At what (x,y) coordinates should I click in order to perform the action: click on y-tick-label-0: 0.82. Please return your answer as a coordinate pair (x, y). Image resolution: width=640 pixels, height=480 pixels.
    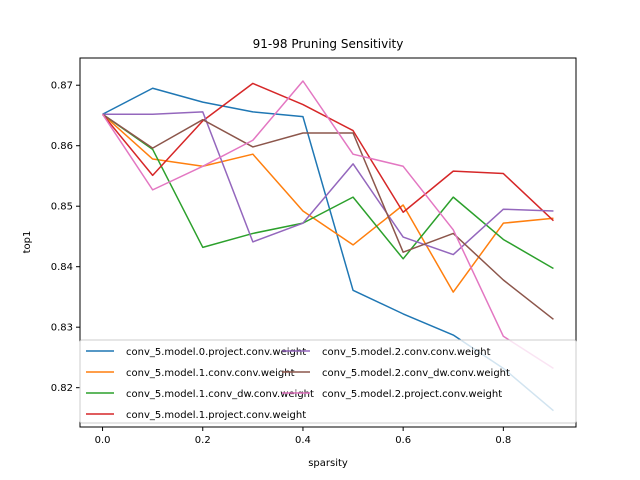
    Looking at the image, I should click on (62, 388).